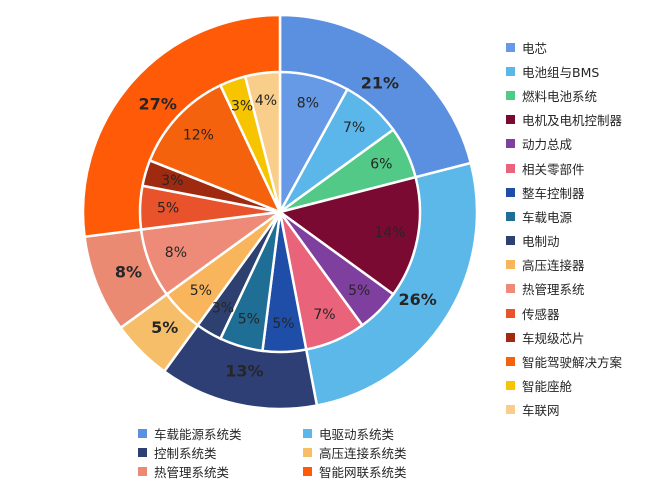  Describe the element at coordinates (220, 452) in the screenshot. I see `outer-legend-item: 控制系统类` at that location.